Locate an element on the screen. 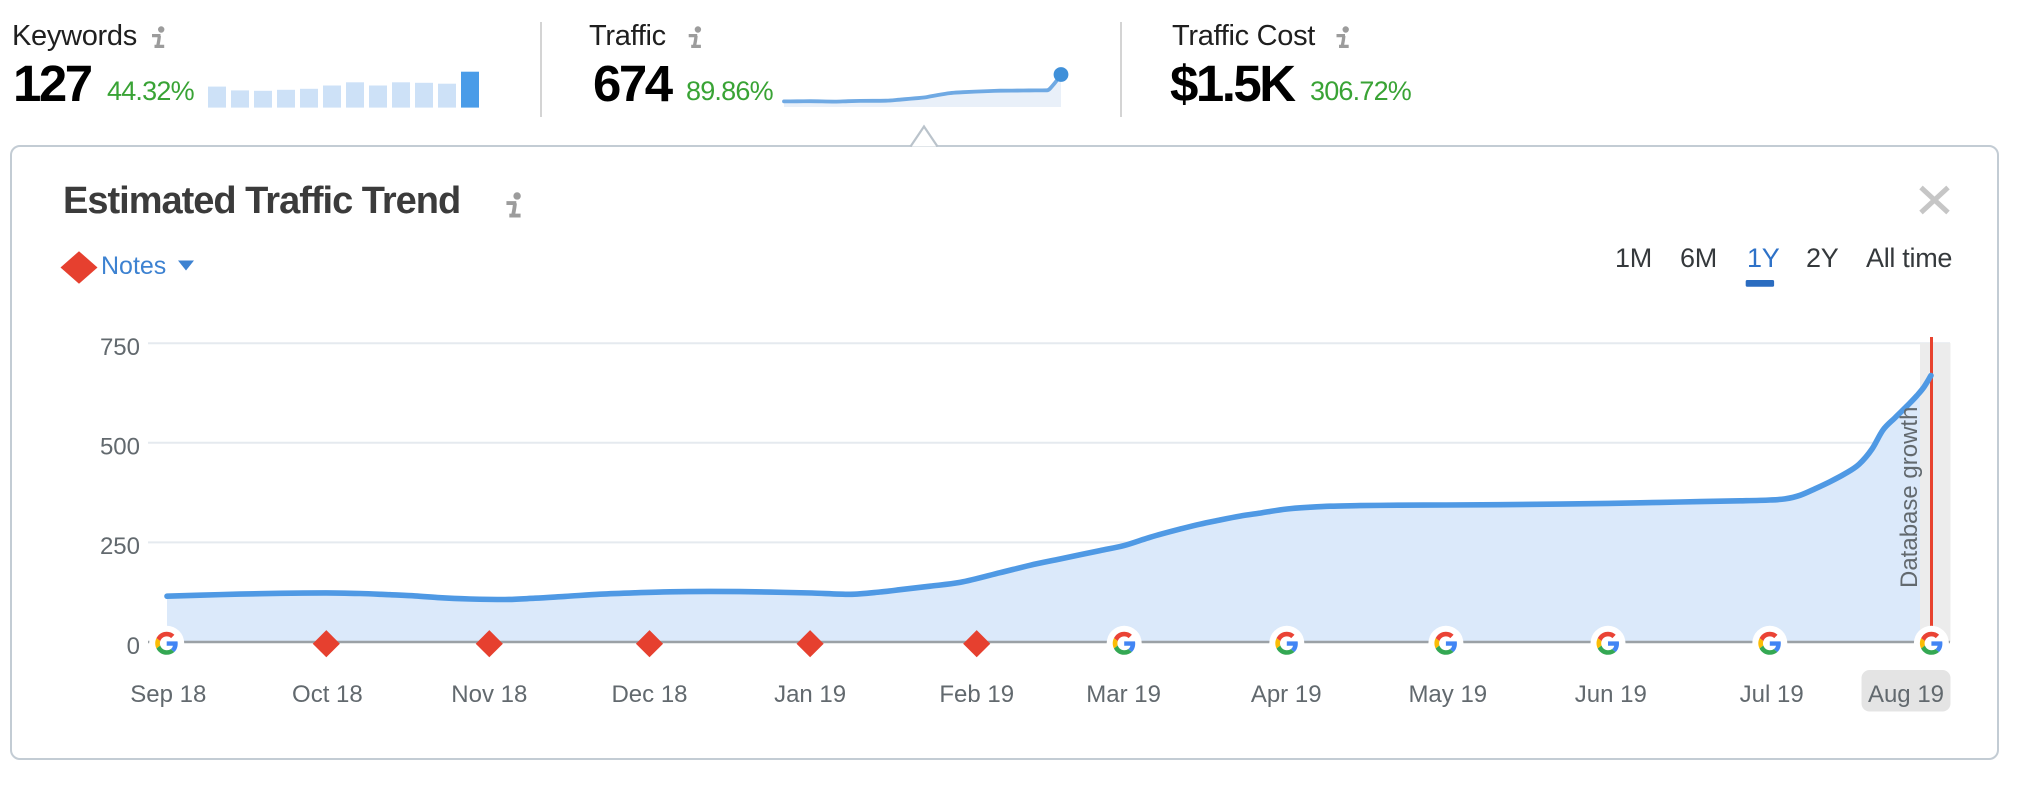  svg-text: May 19 is located at coordinates (1447, 694).